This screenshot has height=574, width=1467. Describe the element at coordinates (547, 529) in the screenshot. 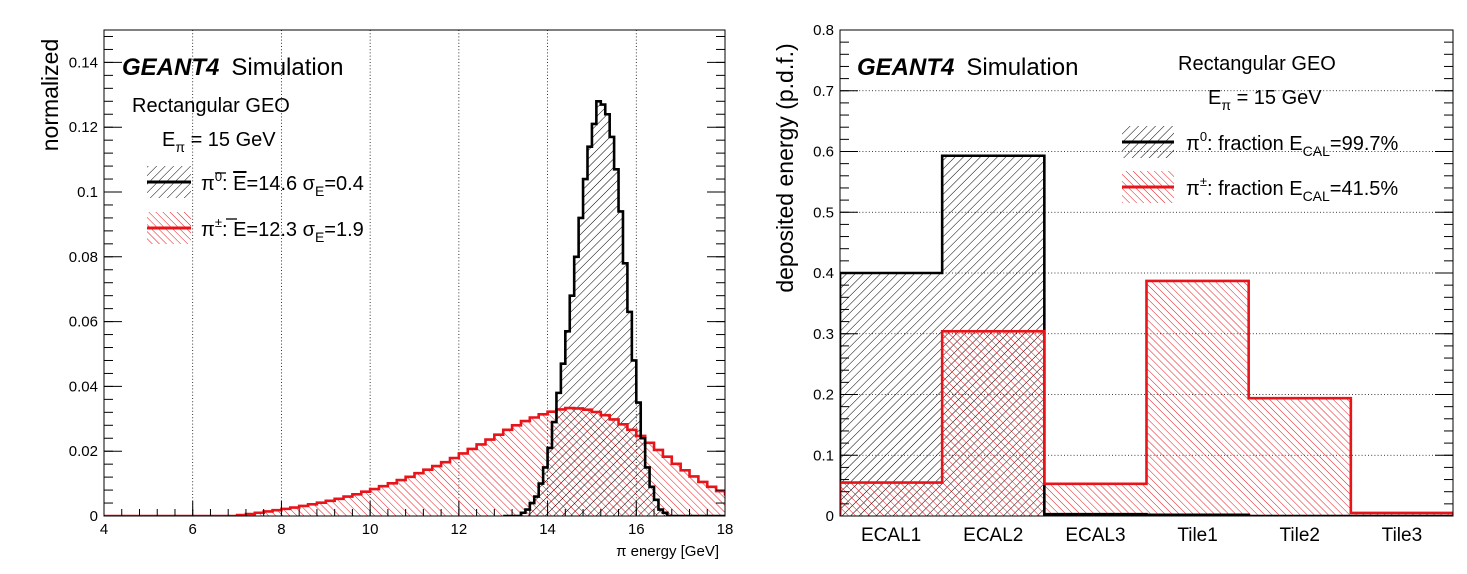

I see `left-x-tick-label: 14` at that location.